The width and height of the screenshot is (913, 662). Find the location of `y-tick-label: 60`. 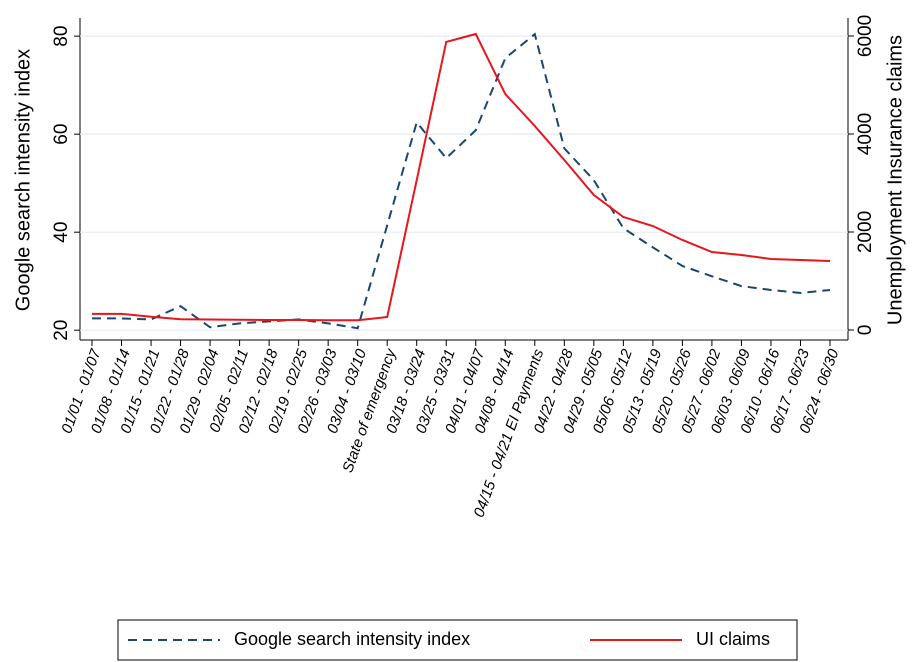

y-tick-label: 60 is located at coordinates (61, 134).